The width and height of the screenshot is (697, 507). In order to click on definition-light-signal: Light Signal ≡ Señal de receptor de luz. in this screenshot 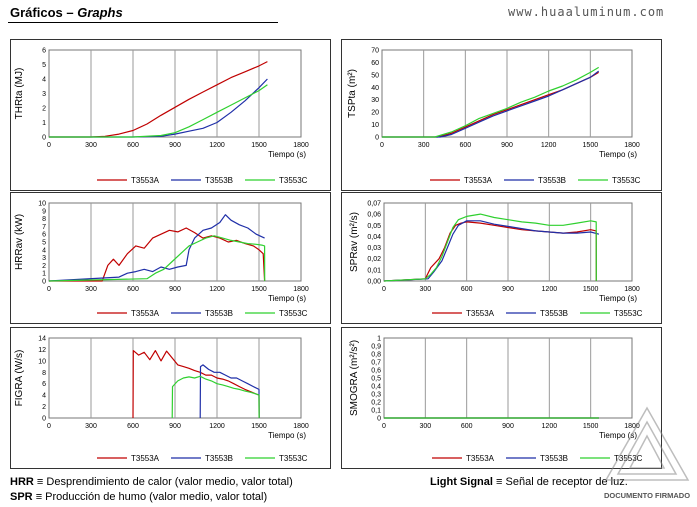, I will do `click(529, 482)`.